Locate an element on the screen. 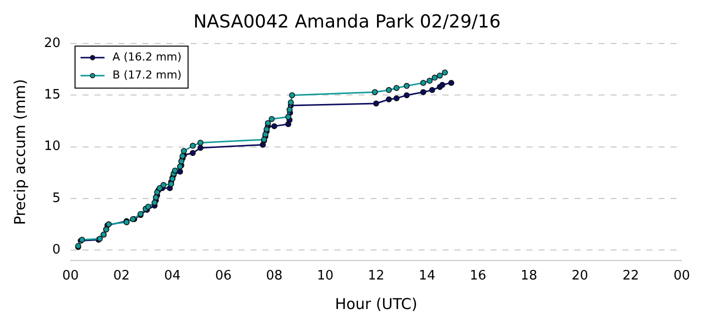  x-tick-label: 02 is located at coordinates (121, 276).